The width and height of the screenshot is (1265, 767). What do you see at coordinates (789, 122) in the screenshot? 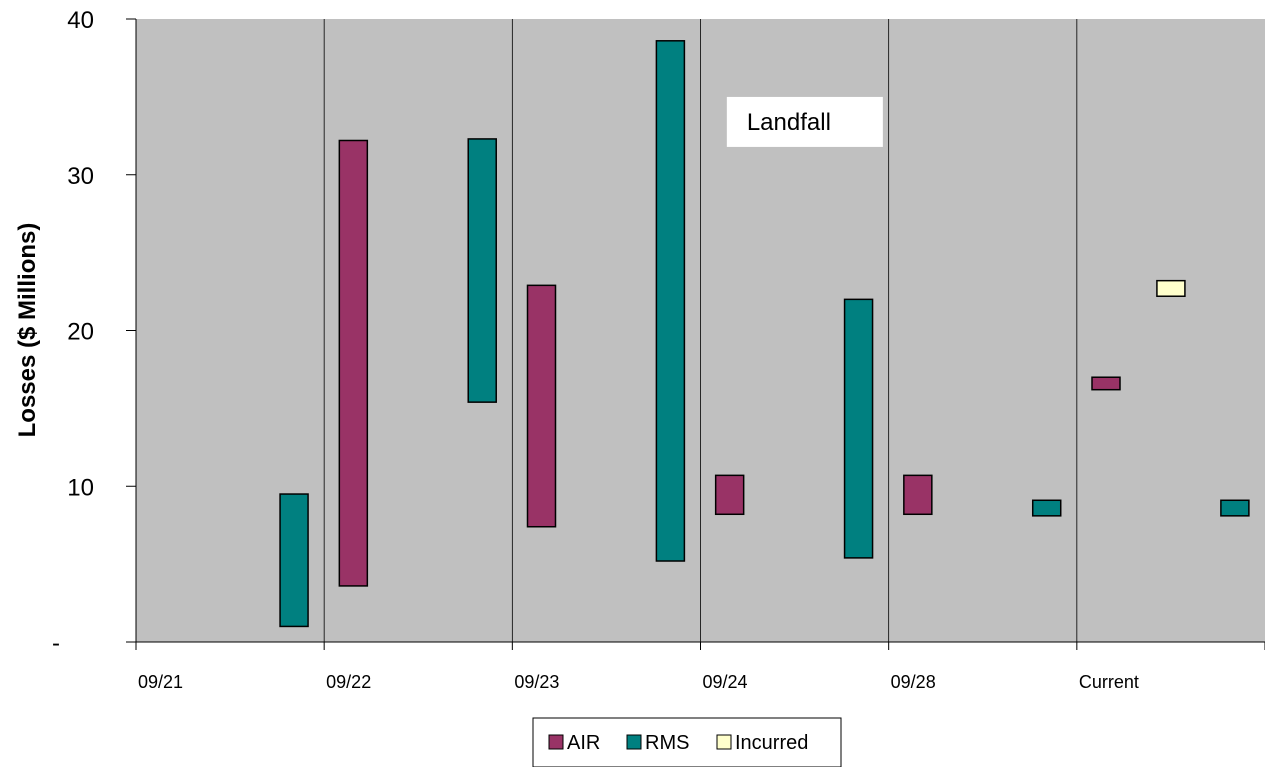
I see `annotation-text: Landfall` at bounding box center [789, 122].